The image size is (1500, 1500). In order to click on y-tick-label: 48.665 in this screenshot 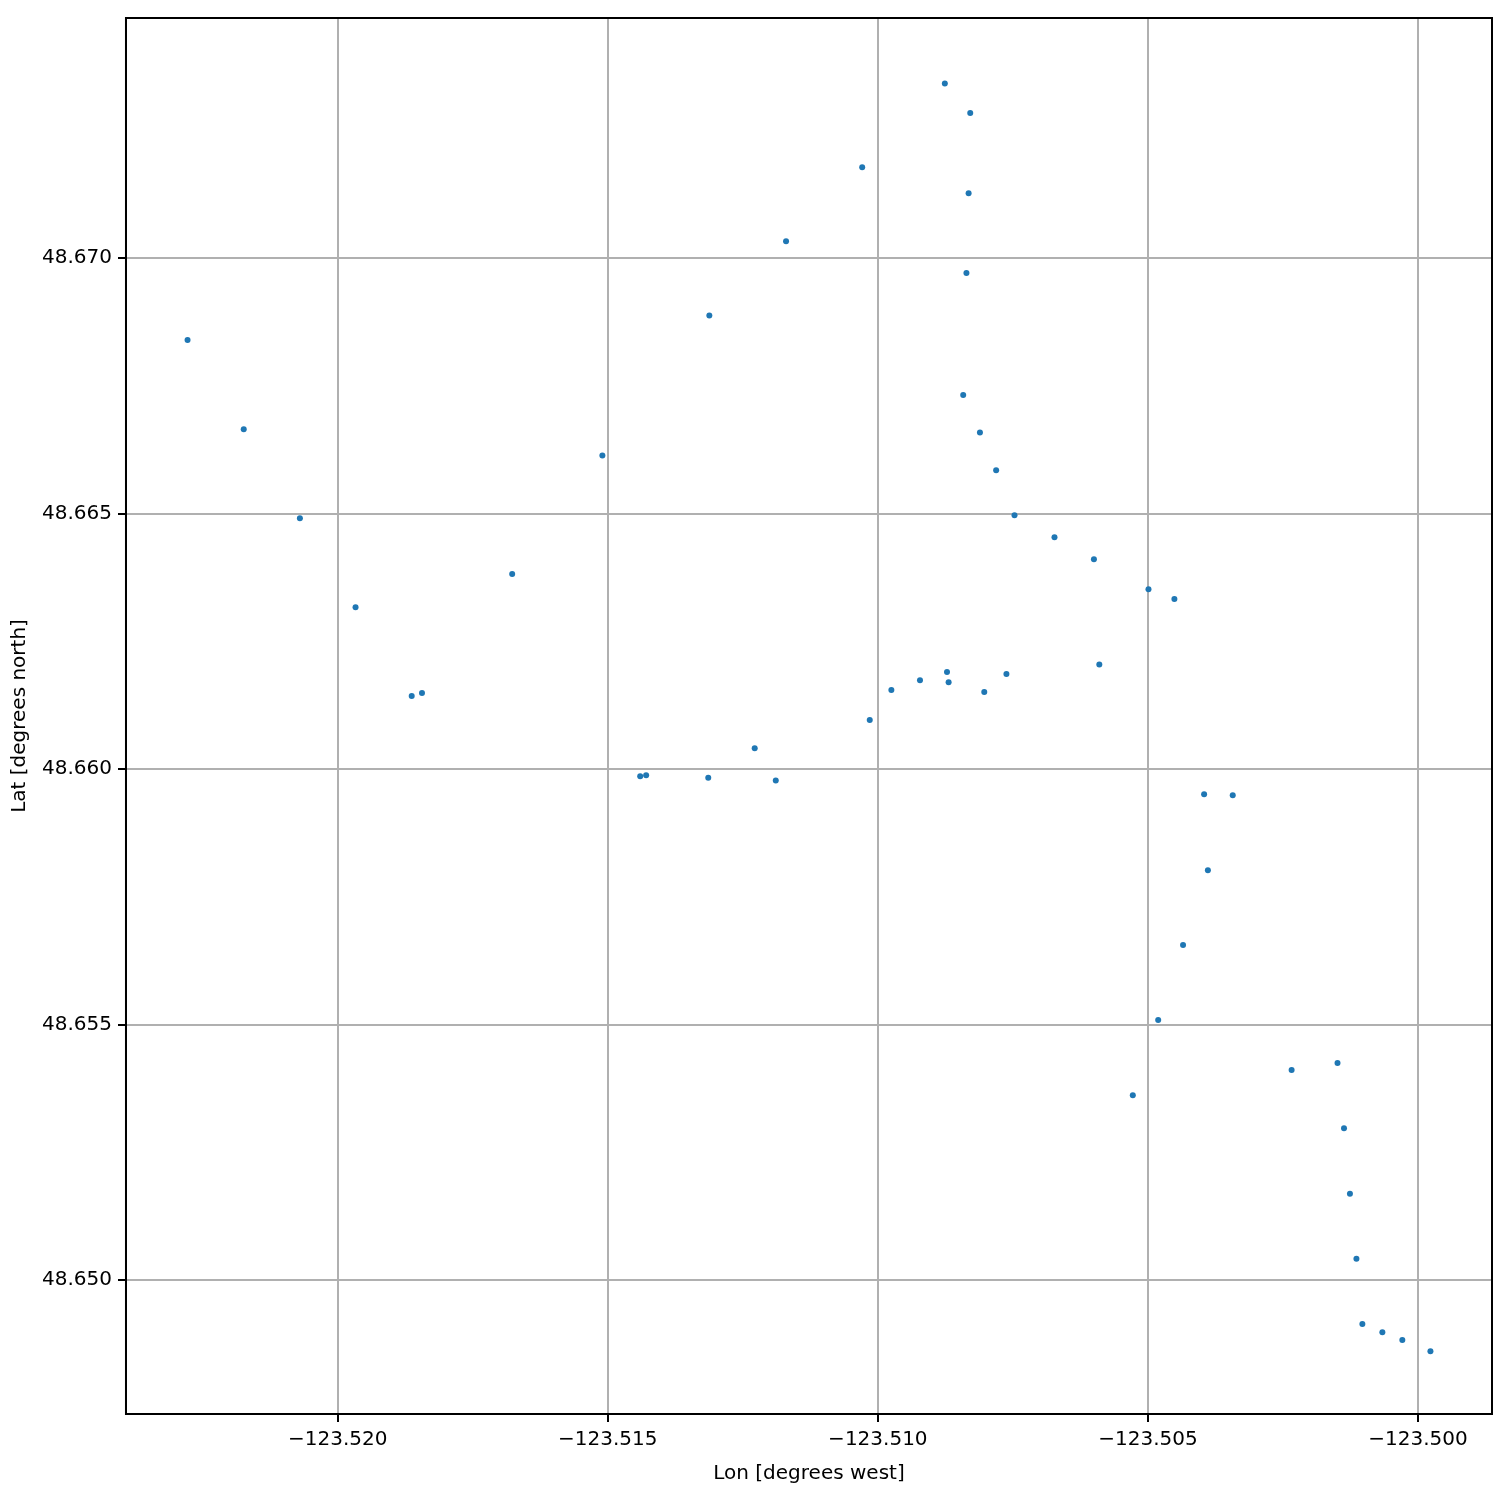, I will do `click(77, 511)`.